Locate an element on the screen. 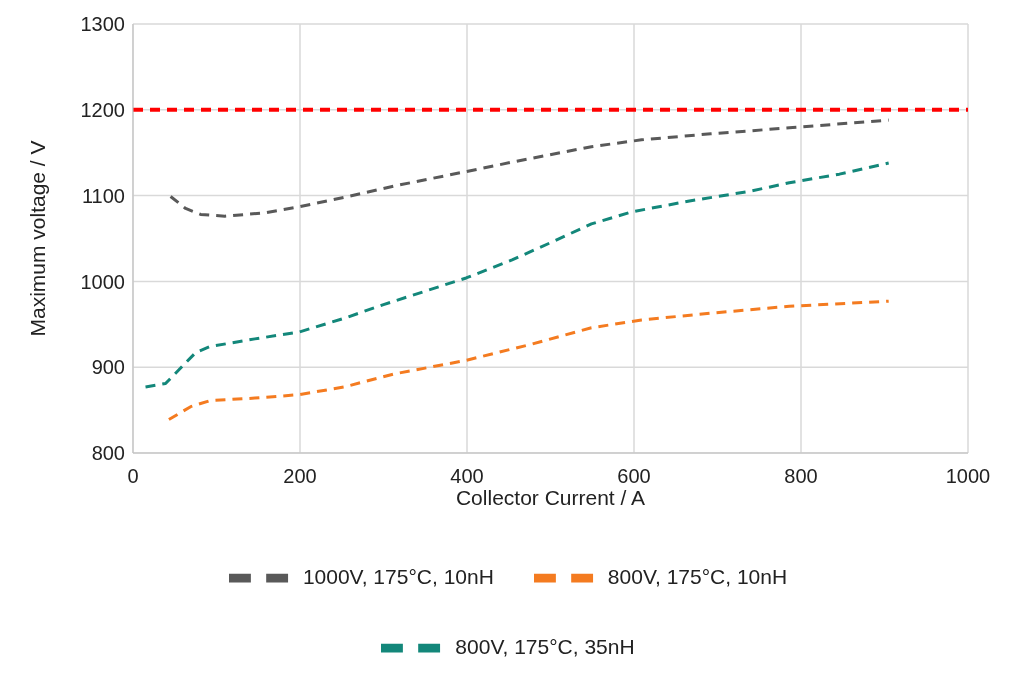 This screenshot has width=1009, height=699. y-axis-title: Maximum voltage / V is located at coordinates (38, 238).